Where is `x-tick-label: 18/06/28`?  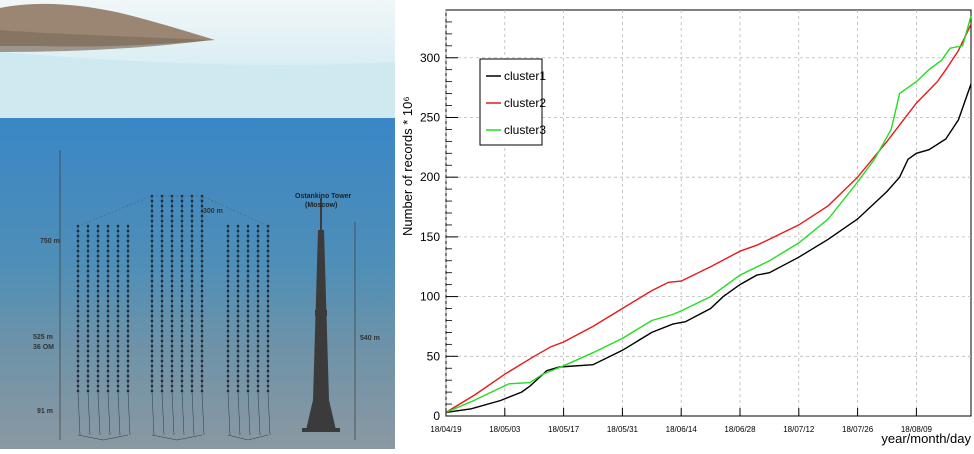 x-tick-label: 18/06/28 is located at coordinates (740, 429).